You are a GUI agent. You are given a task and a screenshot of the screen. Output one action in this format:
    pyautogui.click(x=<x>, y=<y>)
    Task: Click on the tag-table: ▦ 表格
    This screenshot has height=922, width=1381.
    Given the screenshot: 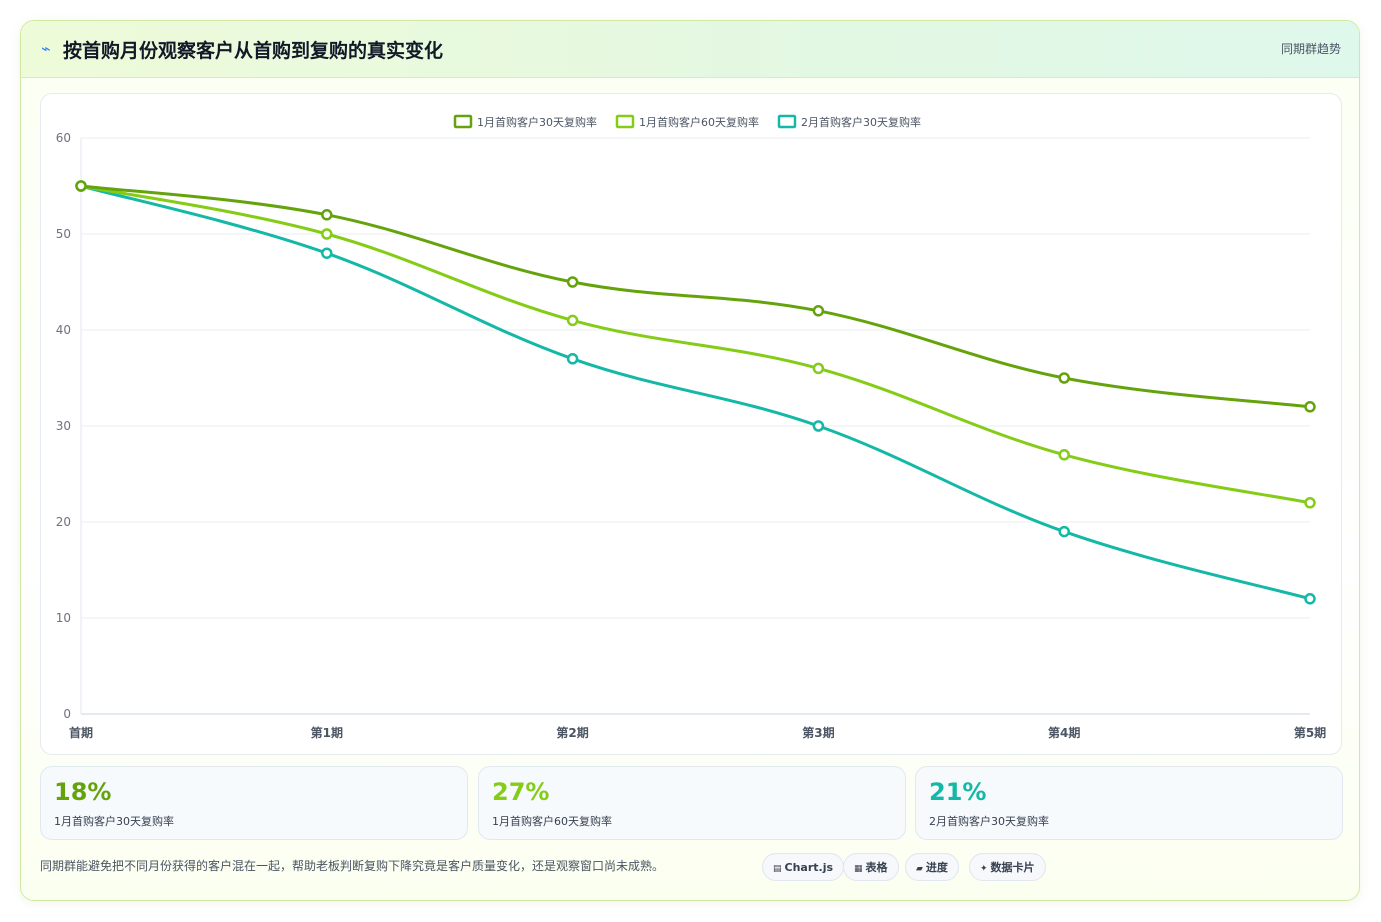 What is the action you would take?
    pyautogui.click(x=871, y=867)
    